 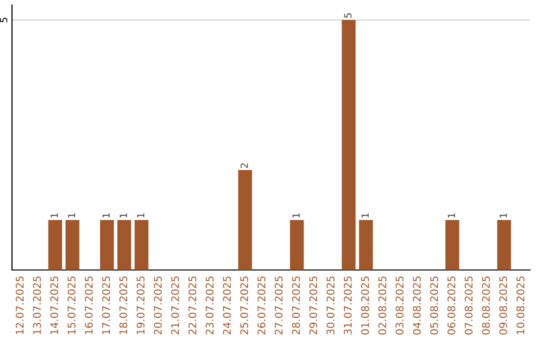 I want to click on data-label: 2, so click(x=244, y=165).